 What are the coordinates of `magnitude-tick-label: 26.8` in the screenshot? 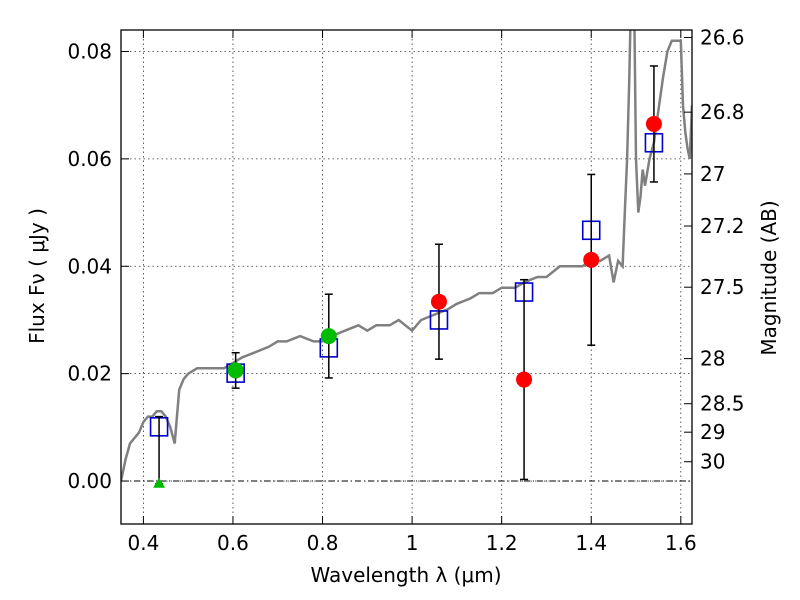 It's located at (722, 112).